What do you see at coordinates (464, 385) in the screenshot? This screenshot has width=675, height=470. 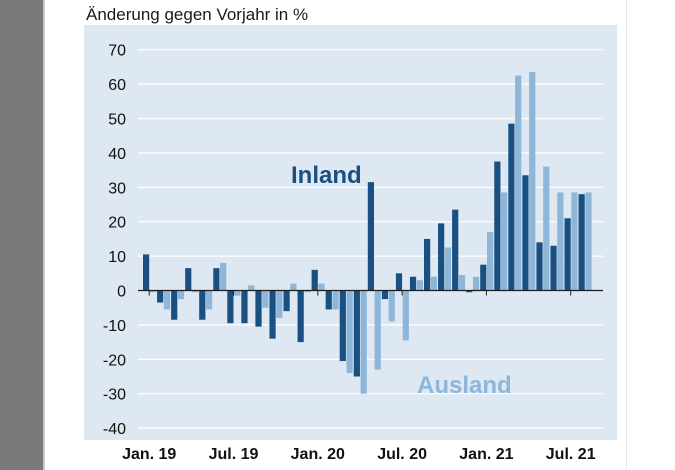 I see `series-label-ausland: Ausland` at bounding box center [464, 385].